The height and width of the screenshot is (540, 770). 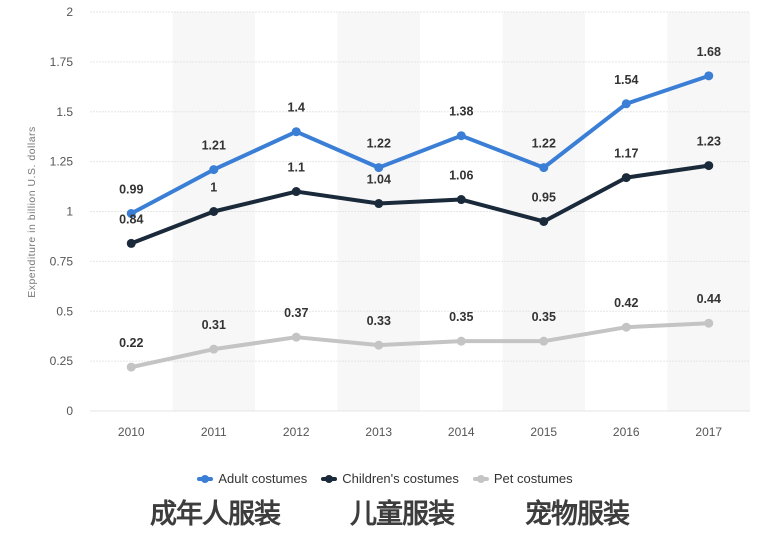 What do you see at coordinates (214, 432) in the screenshot?
I see `x-tick-label: 2011` at bounding box center [214, 432].